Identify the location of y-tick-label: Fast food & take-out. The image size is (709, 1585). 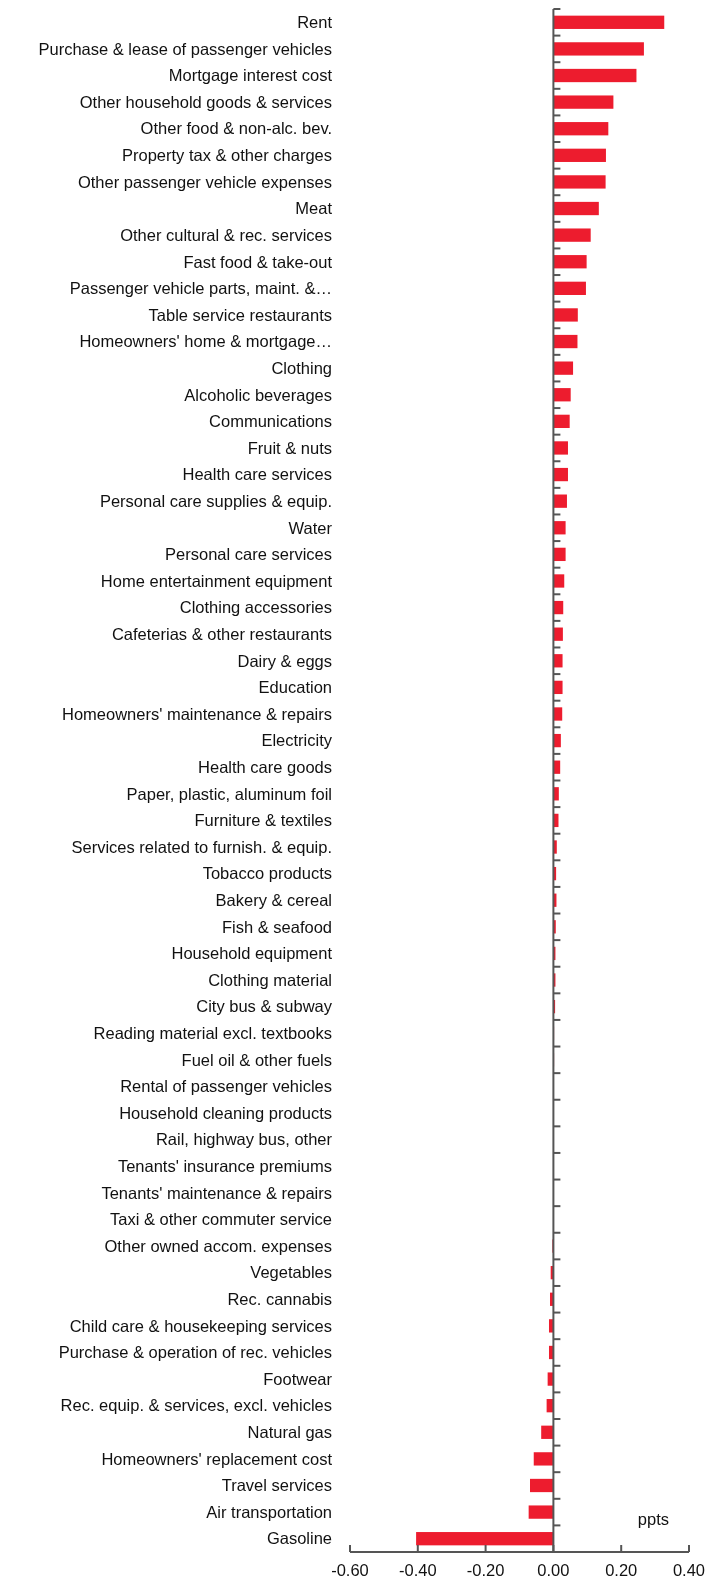
(258, 261).